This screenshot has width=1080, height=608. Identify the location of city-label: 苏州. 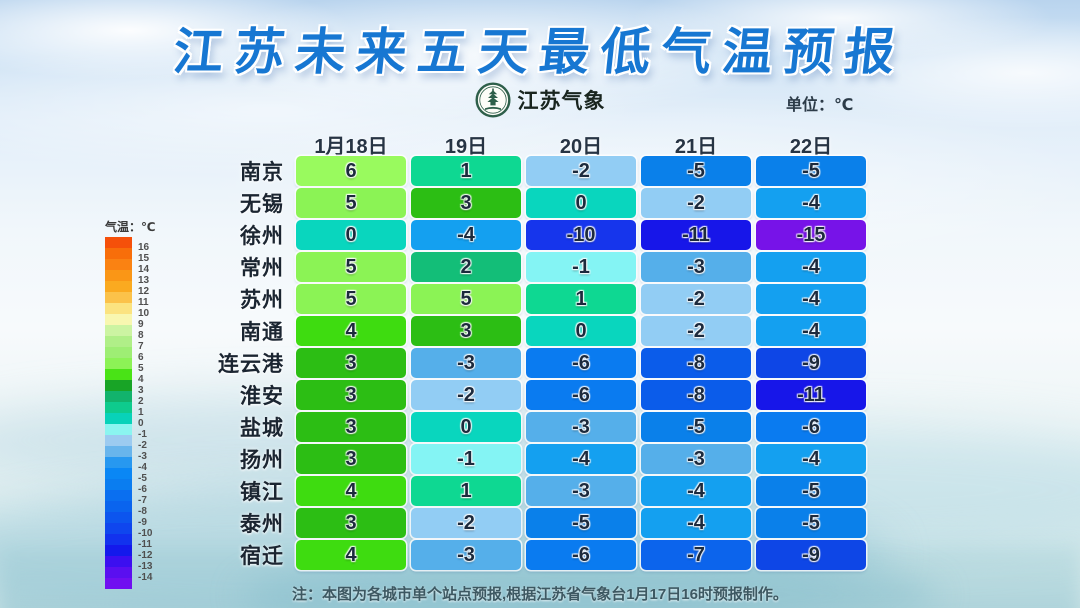
(262, 300).